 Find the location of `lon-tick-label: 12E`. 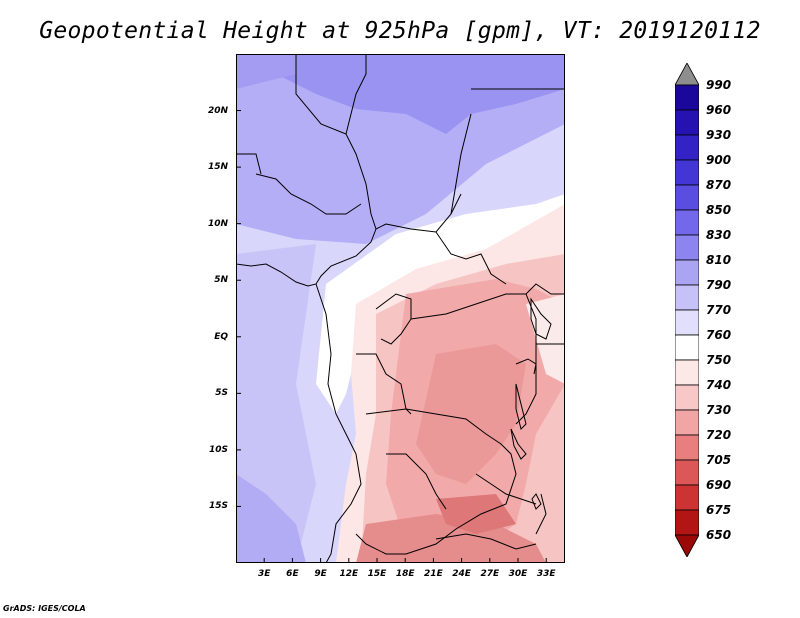

lon-tick-label: 12E is located at coordinates (349, 574).